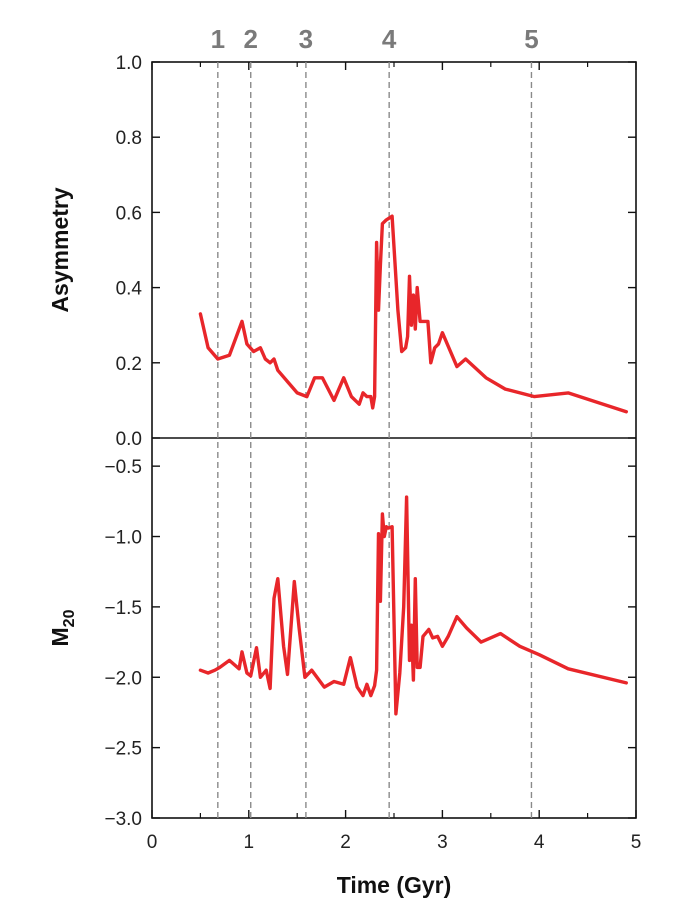  I want to click on y-tick-label: 0.4, so click(129, 289).